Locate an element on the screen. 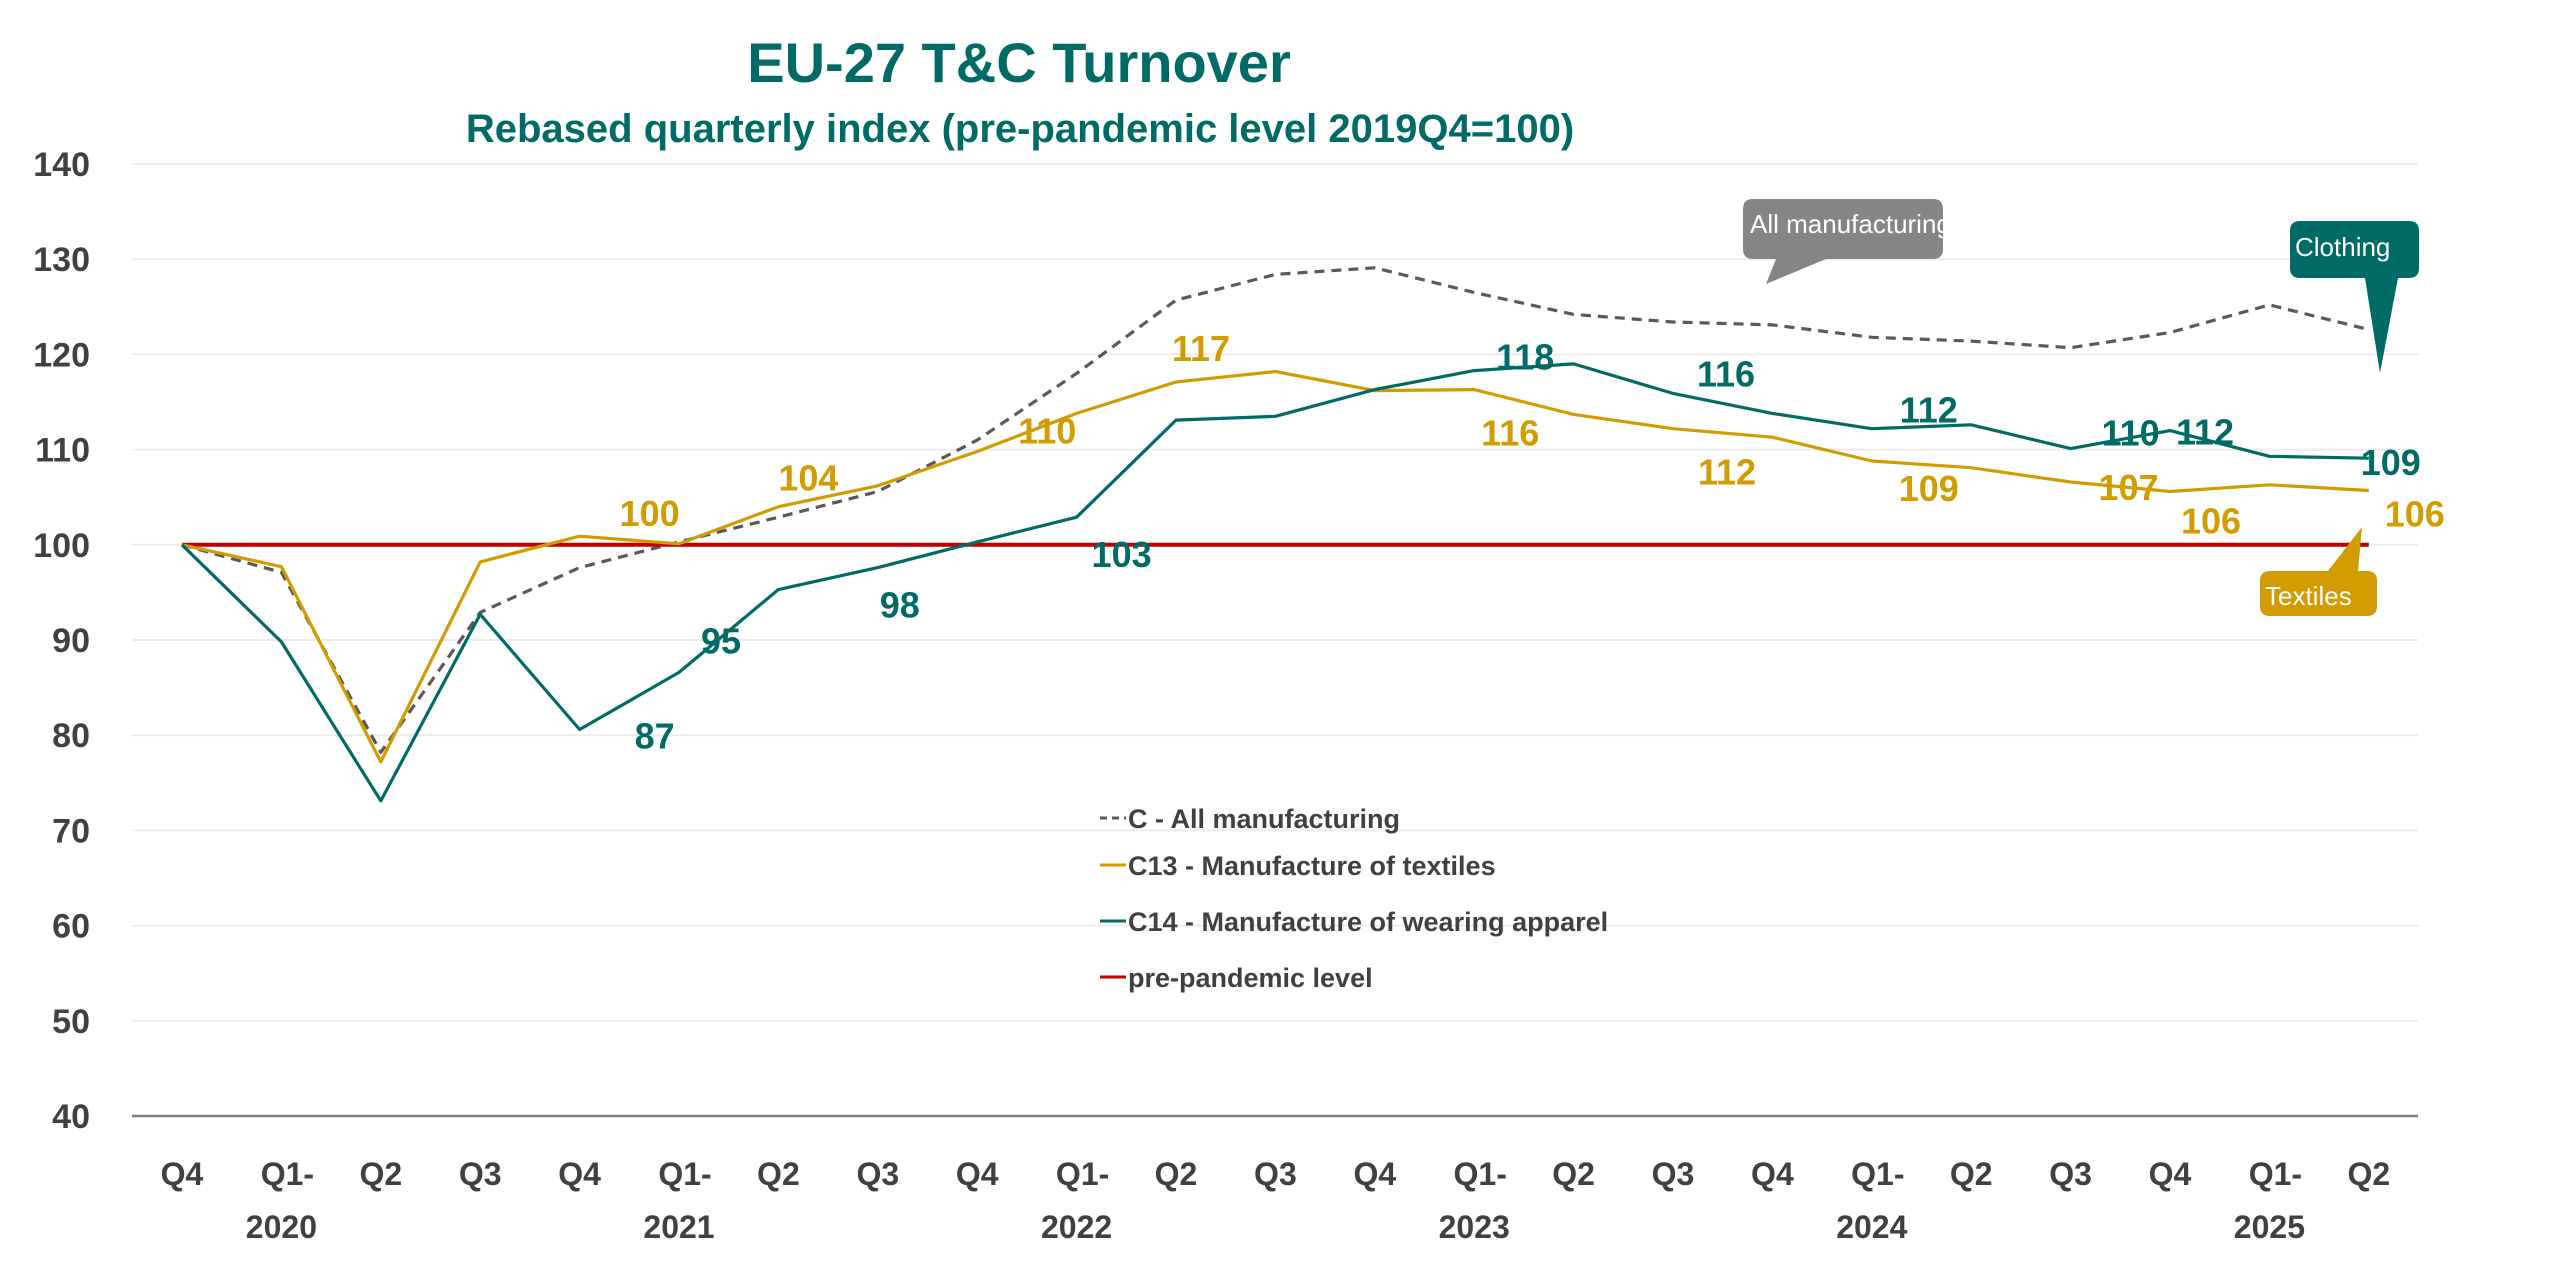 The width and height of the screenshot is (2560, 1280). data-label-clothing: 87 is located at coordinates (655, 735).